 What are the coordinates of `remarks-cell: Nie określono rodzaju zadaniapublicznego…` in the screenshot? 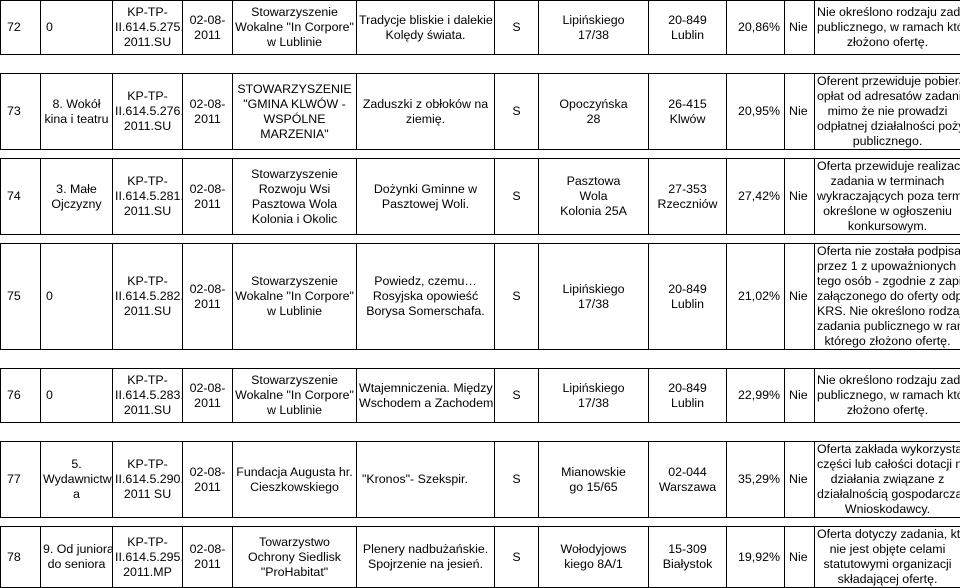 It's located at (887, 28).